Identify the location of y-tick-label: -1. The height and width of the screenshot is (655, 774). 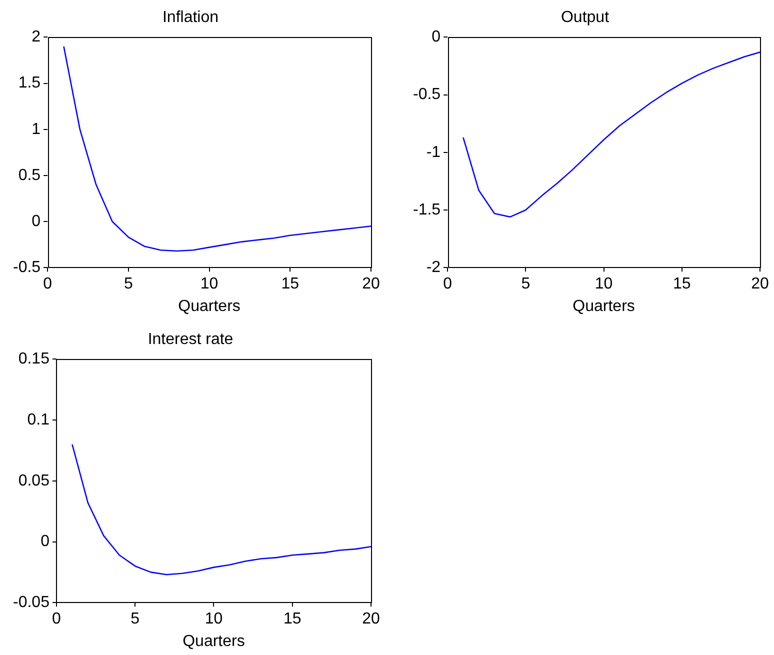
(433, 152).